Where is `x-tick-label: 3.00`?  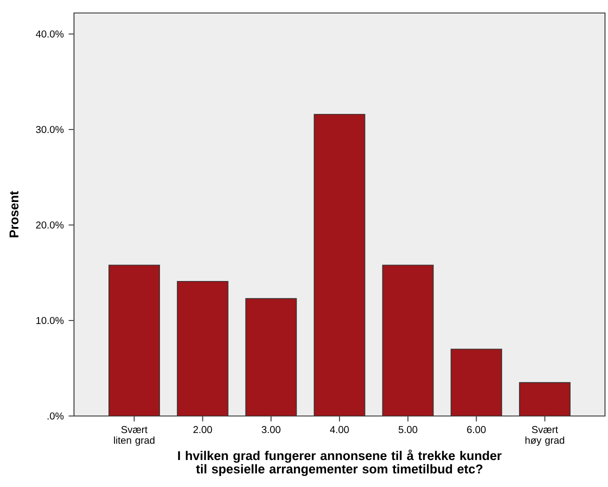
x-tick-label: 3.00 is located at coordinates (271, 430).